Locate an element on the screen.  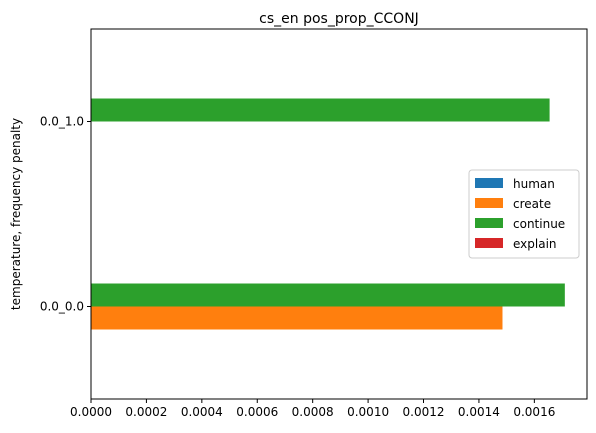
x-tick-label: 0.0008 is located at coordinates (313, 412).